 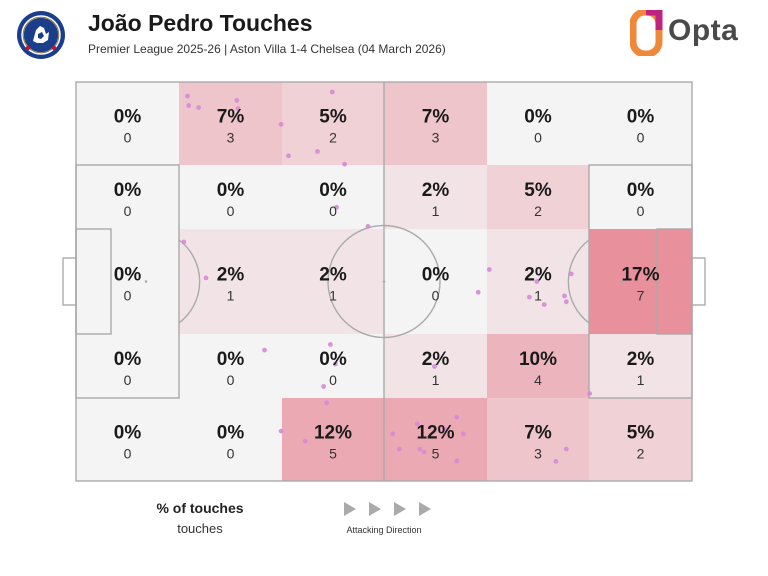 I want to click on right-penalty-arc, so click(x=578, y=281).